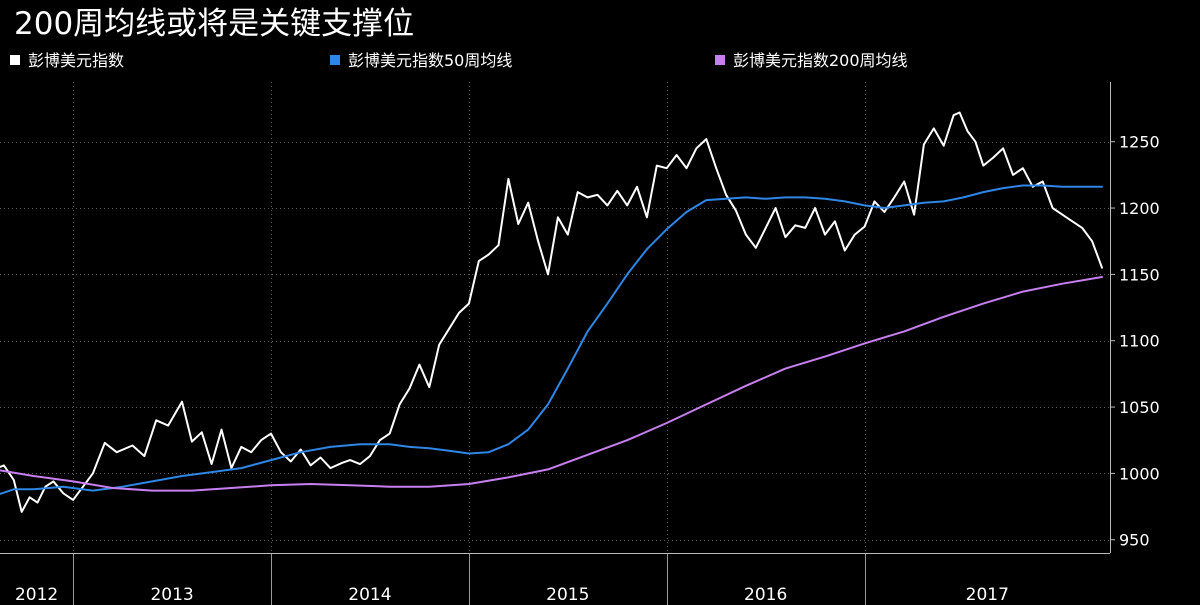 The width and height of the screenshot is (1200, 605). I want to click on legend-swatch-purple, so click(720, 60).